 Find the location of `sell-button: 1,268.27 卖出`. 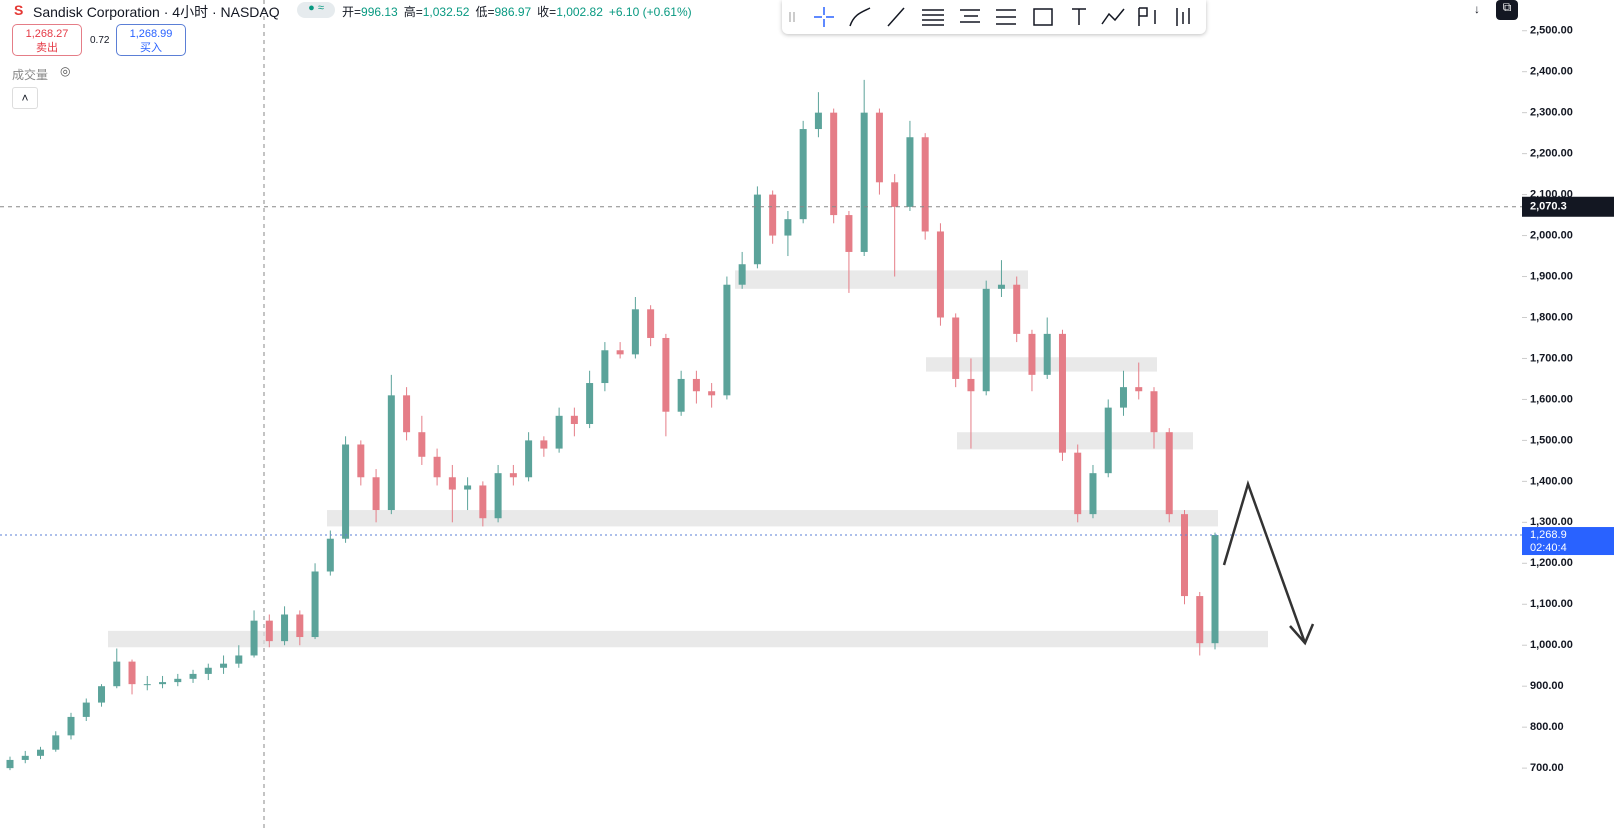

sell-button: 1,268.27 卖出 is located at coordinates (47, 40).